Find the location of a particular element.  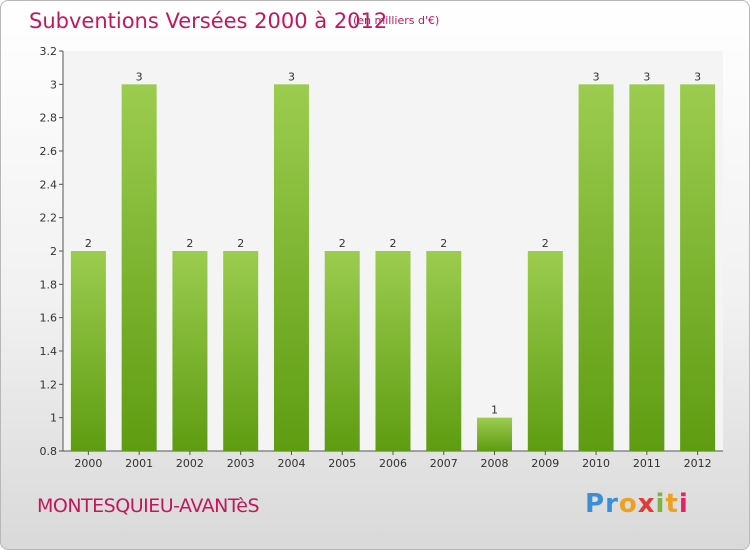

logo-letter: x is located at coordinates (646, 504).